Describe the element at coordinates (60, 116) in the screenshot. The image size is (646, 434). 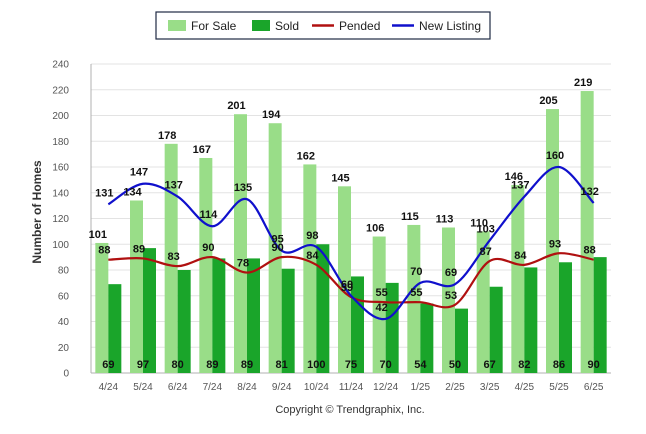
I see `y-tick-label: 200` at that location.